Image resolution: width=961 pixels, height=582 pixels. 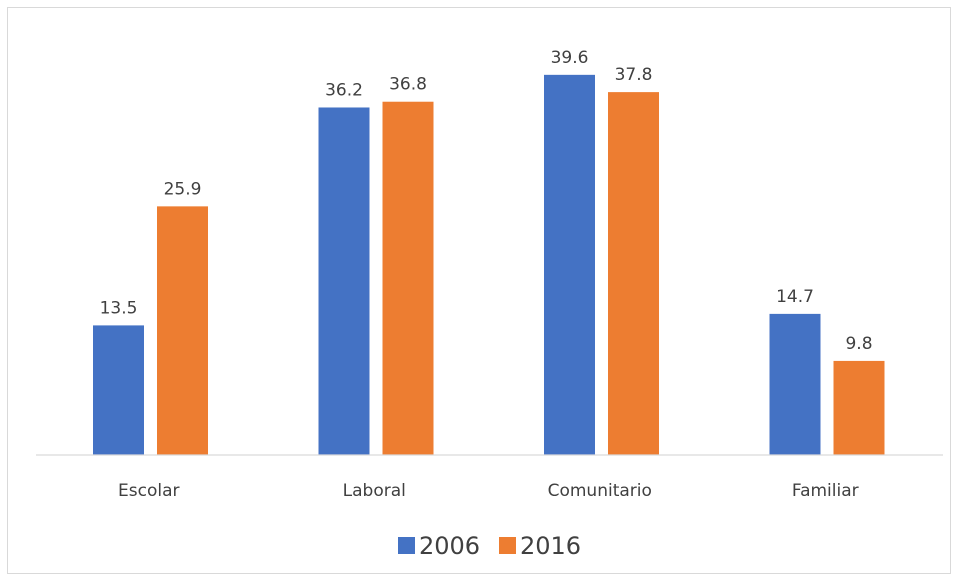 What do you see at coordinates (507, 545) in the screenshot?
I see `legend-swatch-2016` at bounding box center [507, 545].